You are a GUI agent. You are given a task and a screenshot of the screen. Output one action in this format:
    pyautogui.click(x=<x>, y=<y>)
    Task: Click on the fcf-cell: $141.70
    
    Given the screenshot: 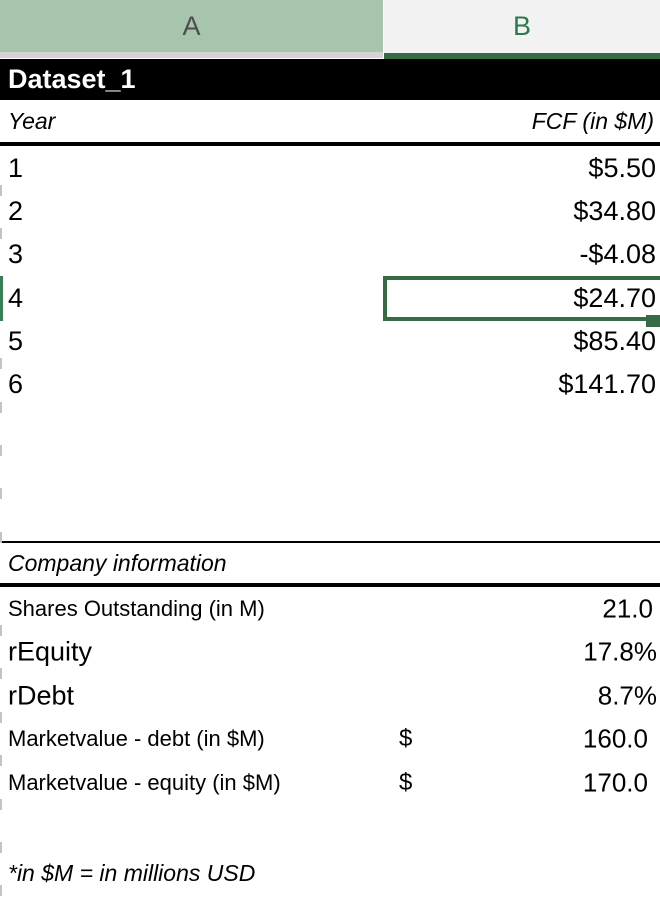 What is the action you would take?
    pyautogui.click(x=607, y=384)
    